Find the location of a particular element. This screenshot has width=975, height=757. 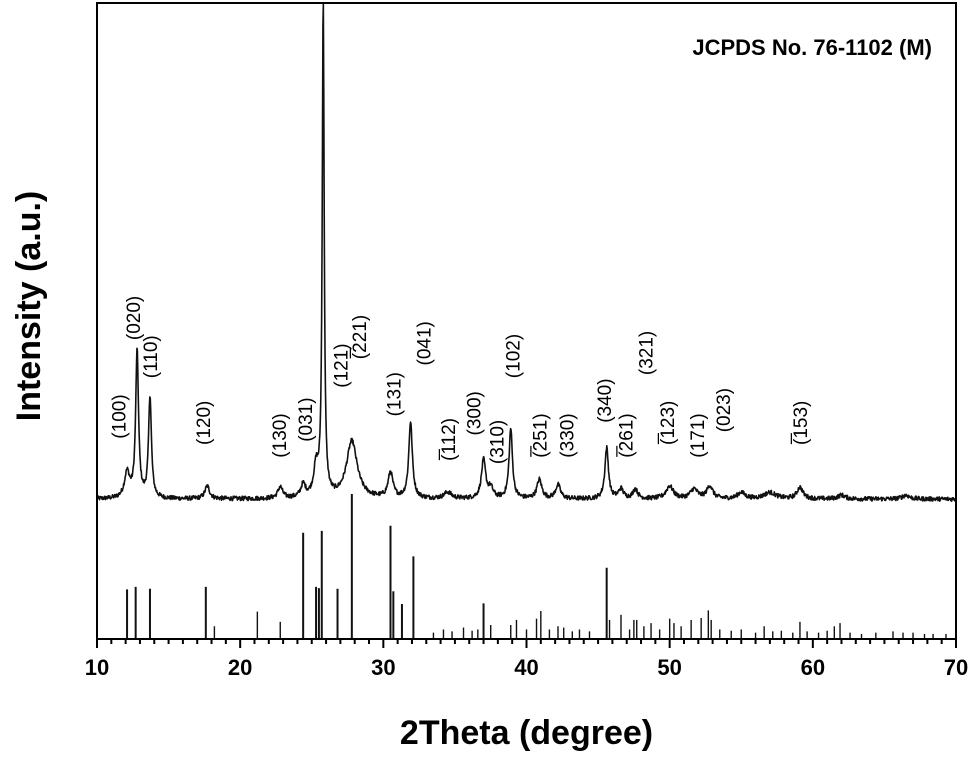

peak-label: (023) is located at coordinates (724, 410).